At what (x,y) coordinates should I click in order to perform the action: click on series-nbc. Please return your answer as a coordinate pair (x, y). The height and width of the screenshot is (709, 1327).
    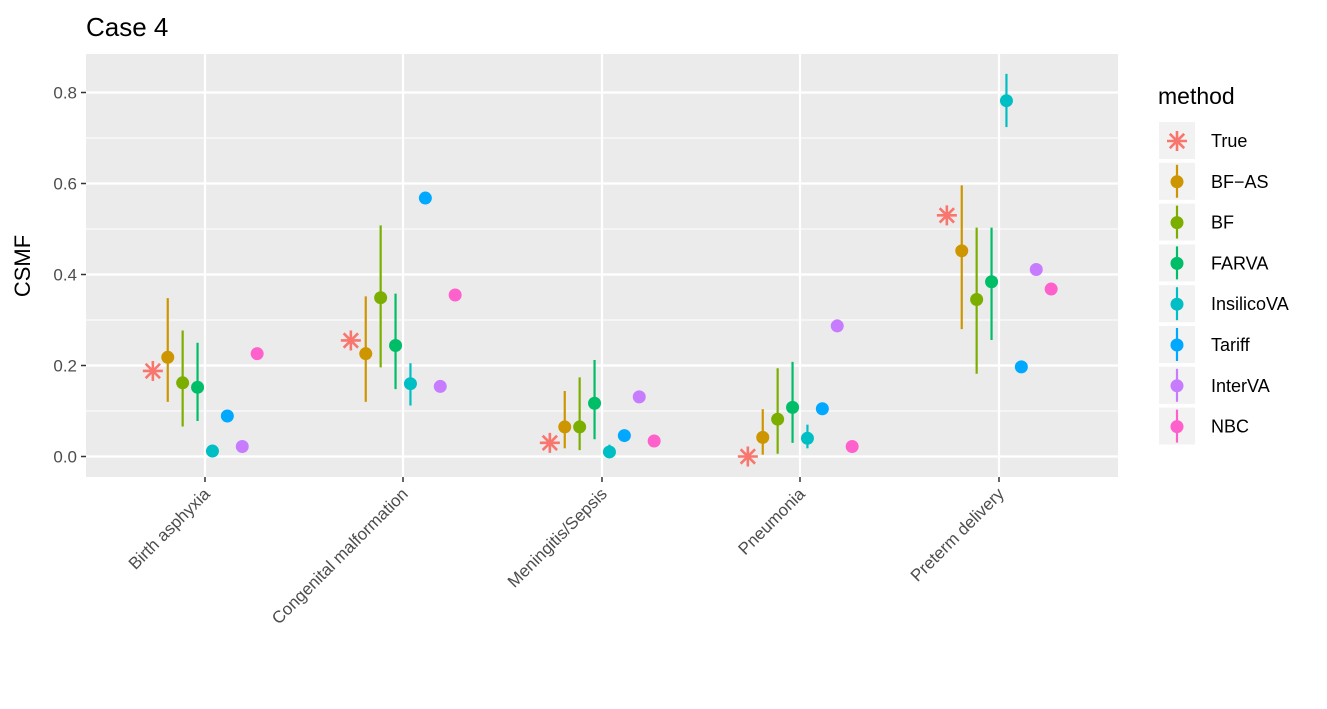
    Looking at the image, I should click on (654, 367).